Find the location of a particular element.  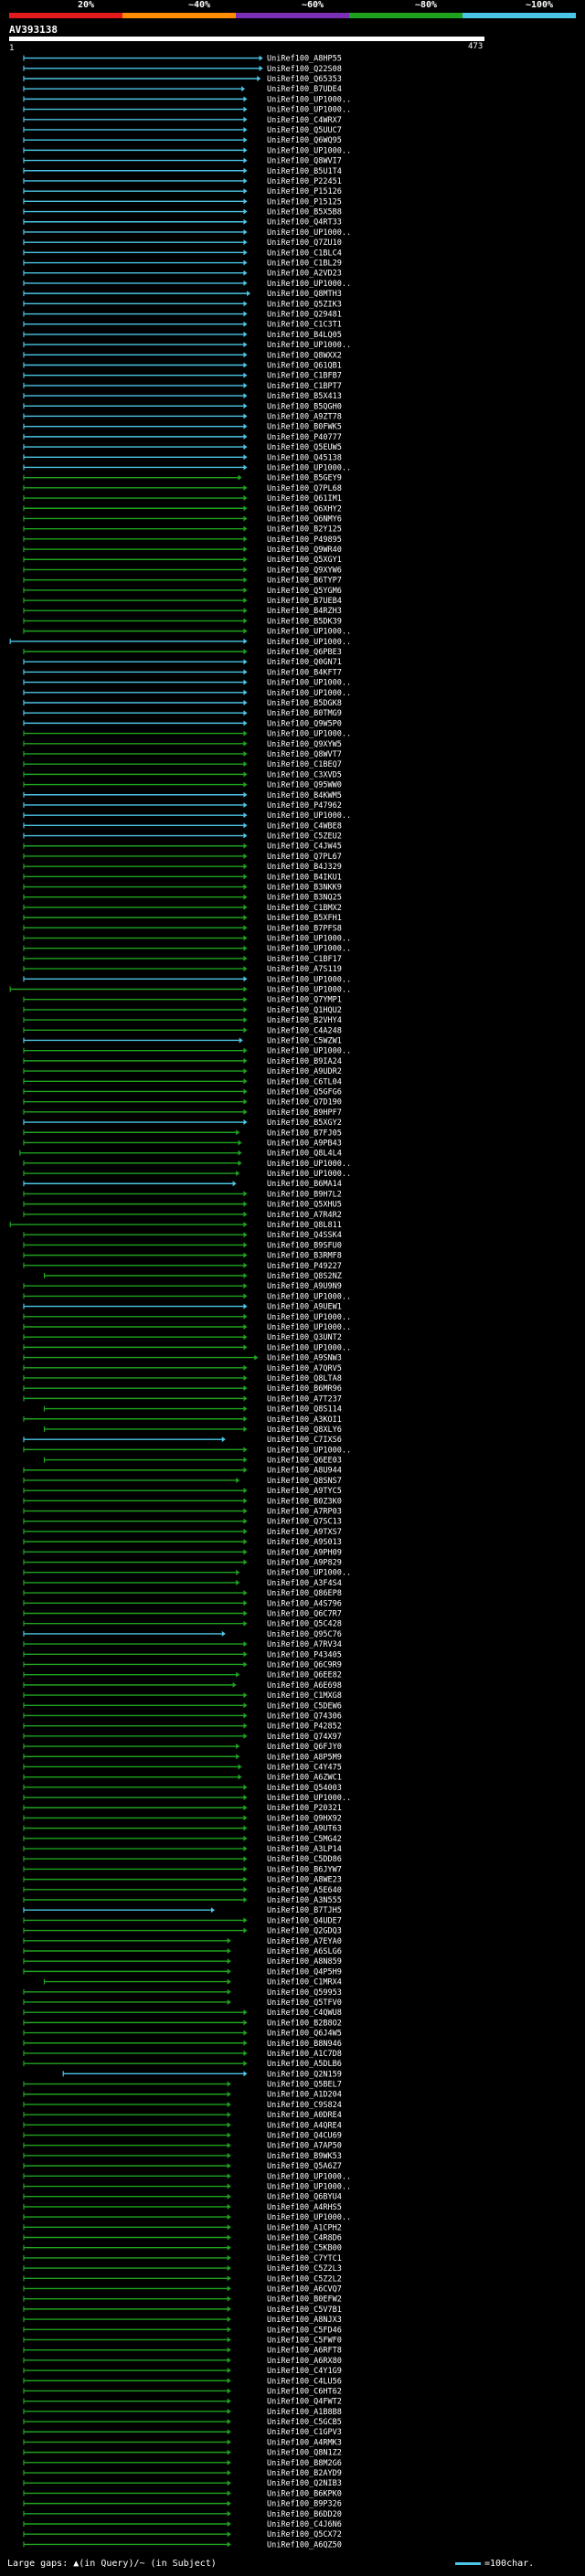

hit-label: UniRef100_A9TXS7 is located at coordinates (304, 1532).